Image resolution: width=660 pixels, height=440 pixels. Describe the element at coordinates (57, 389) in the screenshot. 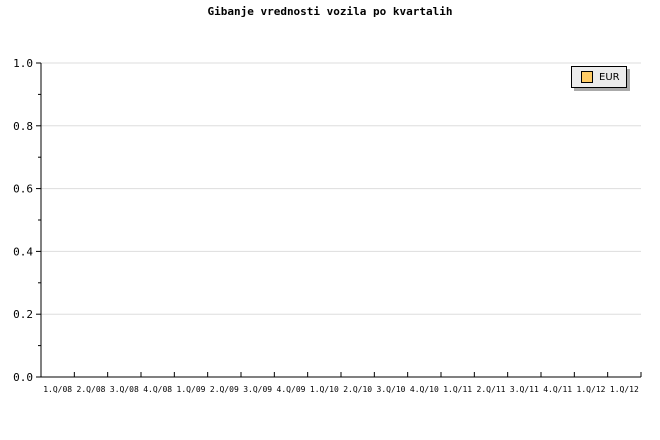

I see `x-tick-label: 1.Q/08` at that location.